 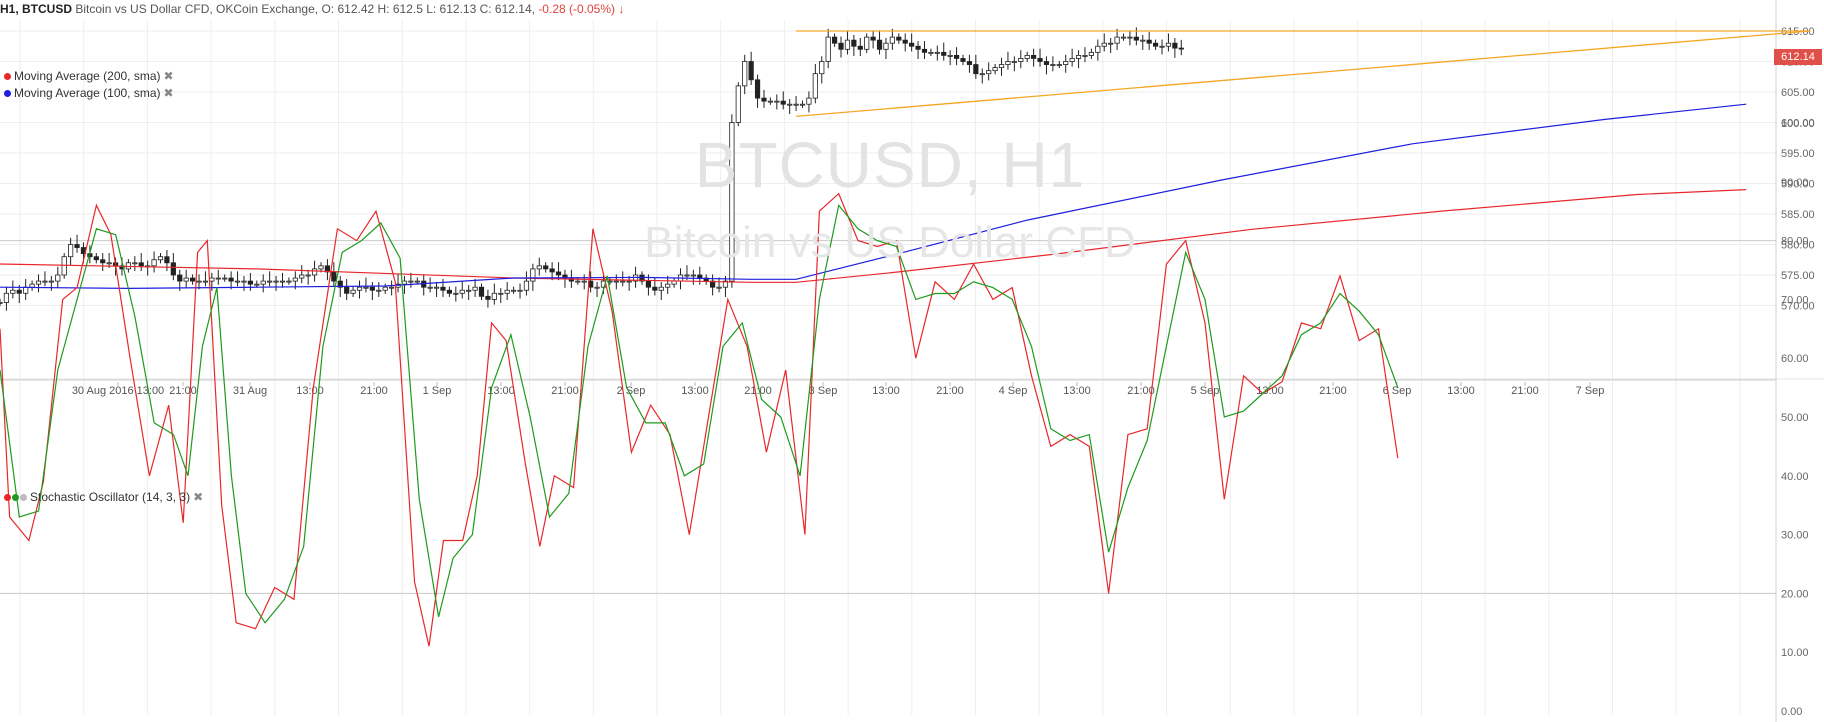 I want to click on legend-item-stochastic: Stochastic Oscillator (14, 3, 3) ✖, so click(x=103, y=497).